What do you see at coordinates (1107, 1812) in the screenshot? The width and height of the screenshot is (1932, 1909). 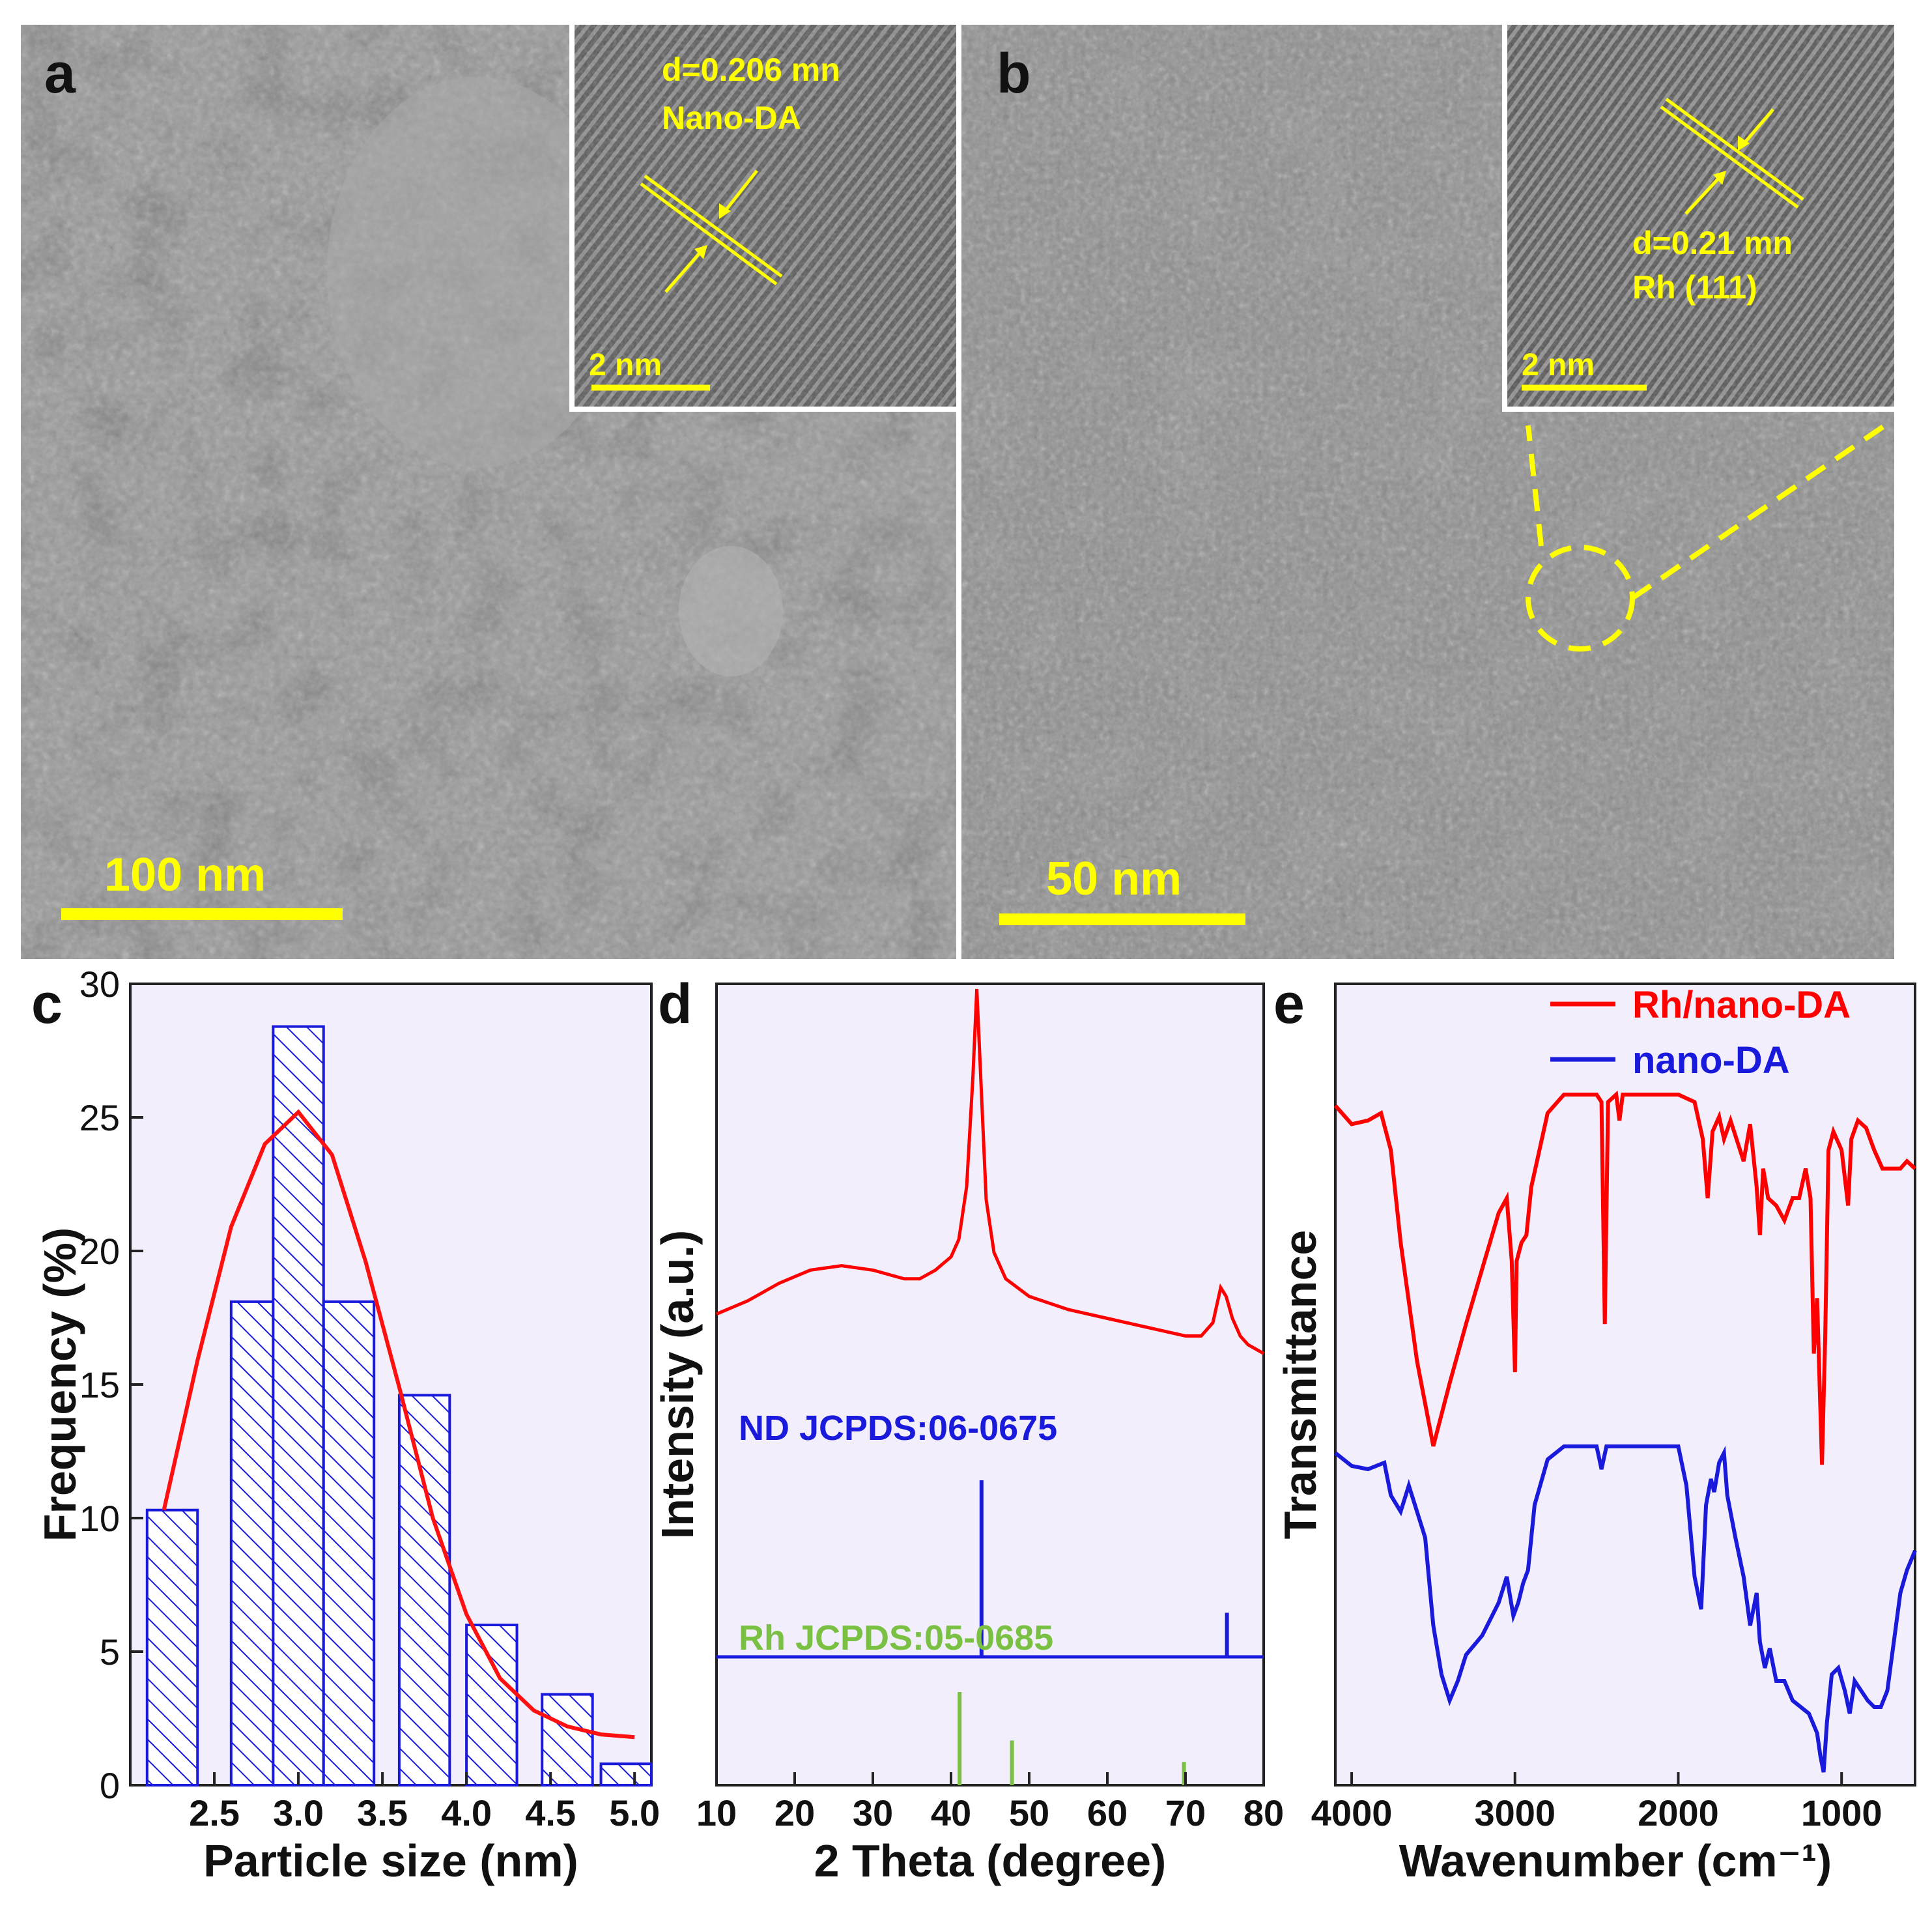 I see `x-tick-label: 60` at bounding box center [1107, 1812].